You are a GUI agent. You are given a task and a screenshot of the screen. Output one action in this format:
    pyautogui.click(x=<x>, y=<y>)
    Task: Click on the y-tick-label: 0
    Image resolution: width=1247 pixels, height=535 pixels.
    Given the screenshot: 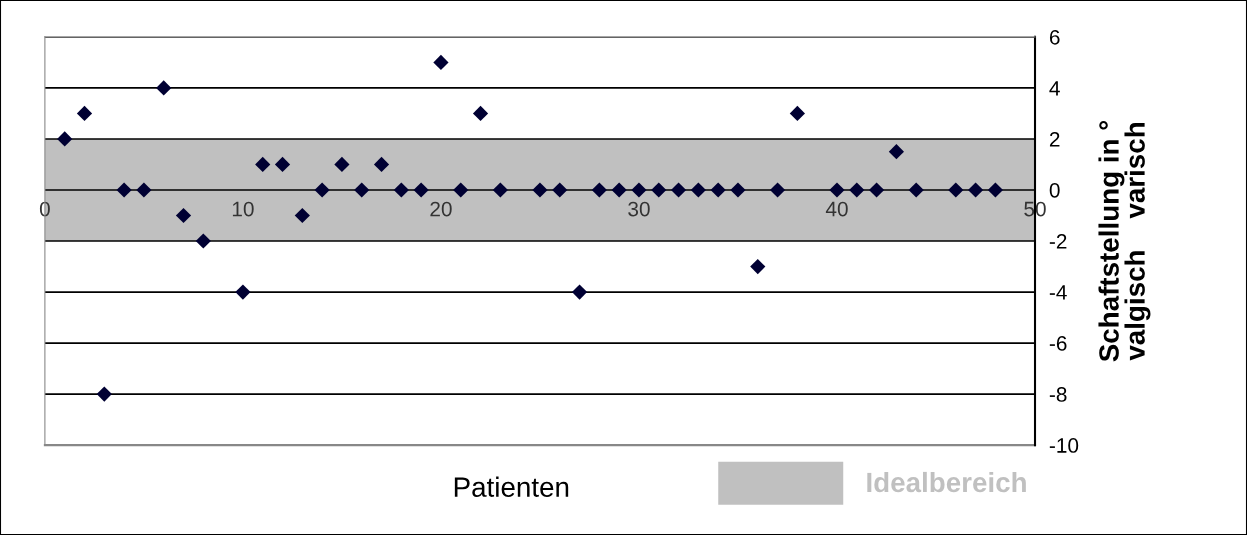 What is the action you would take?
    pyautogui.click(x=1054, y=190)
    